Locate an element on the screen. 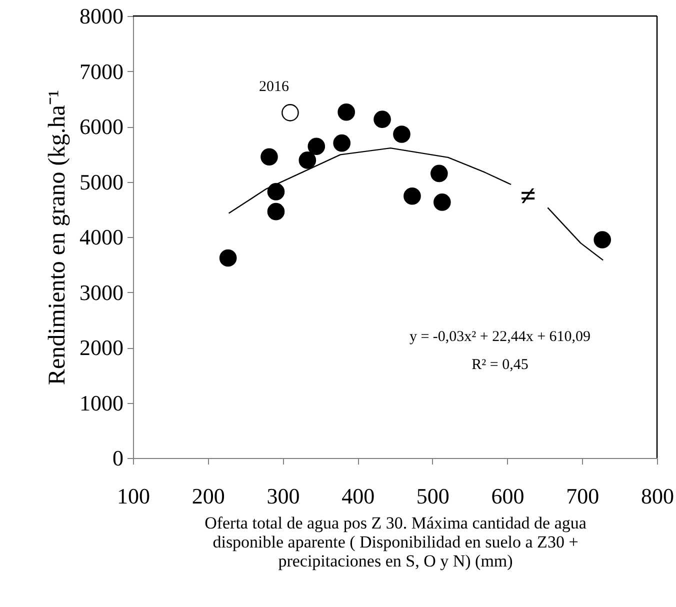  annotation: 2016 is located at coordinates (274, 87).